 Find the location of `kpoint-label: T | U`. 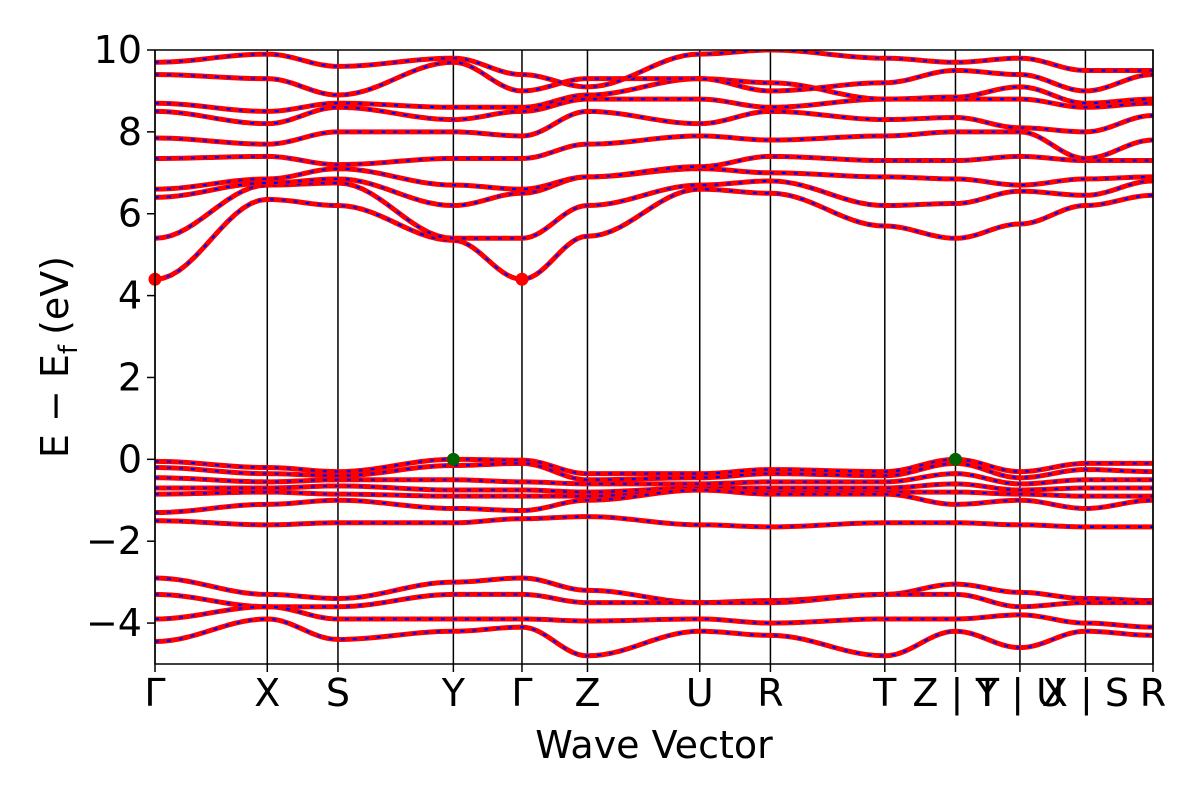

kpoint-label: T | U is located at coordinates (1019, 693).